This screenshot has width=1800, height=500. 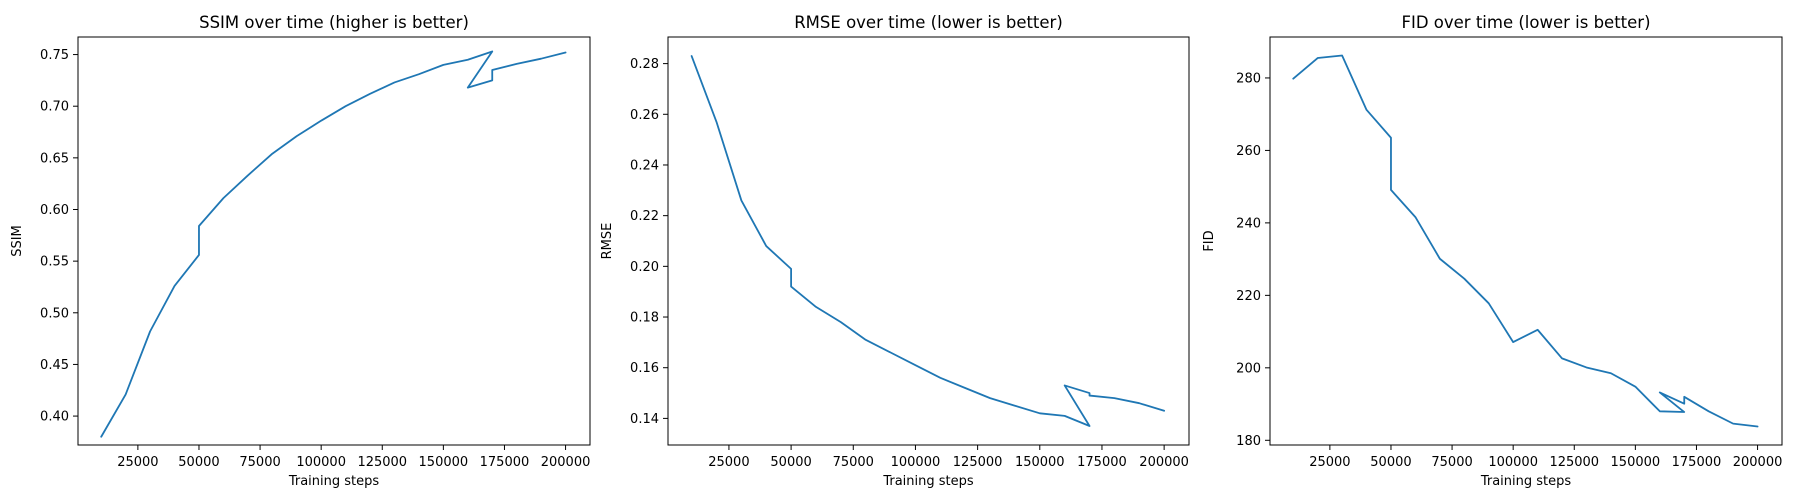 What do you see at coordinates (334, 22) in the screenshot?
I see `chart-title: SSIM over time (higher is better)` at bounding box center [334, 22].